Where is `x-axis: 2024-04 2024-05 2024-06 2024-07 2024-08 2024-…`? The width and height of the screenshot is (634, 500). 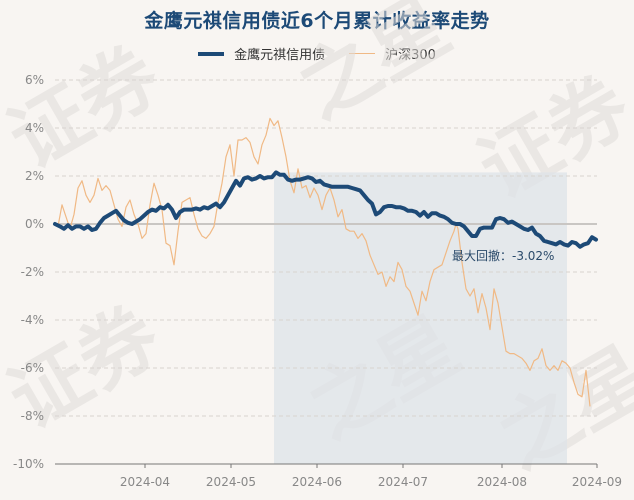 x-axis: 2024-04 2024-05 2024-06 2024-07 2024-08 2024-… is located at coordinates (338, 476).